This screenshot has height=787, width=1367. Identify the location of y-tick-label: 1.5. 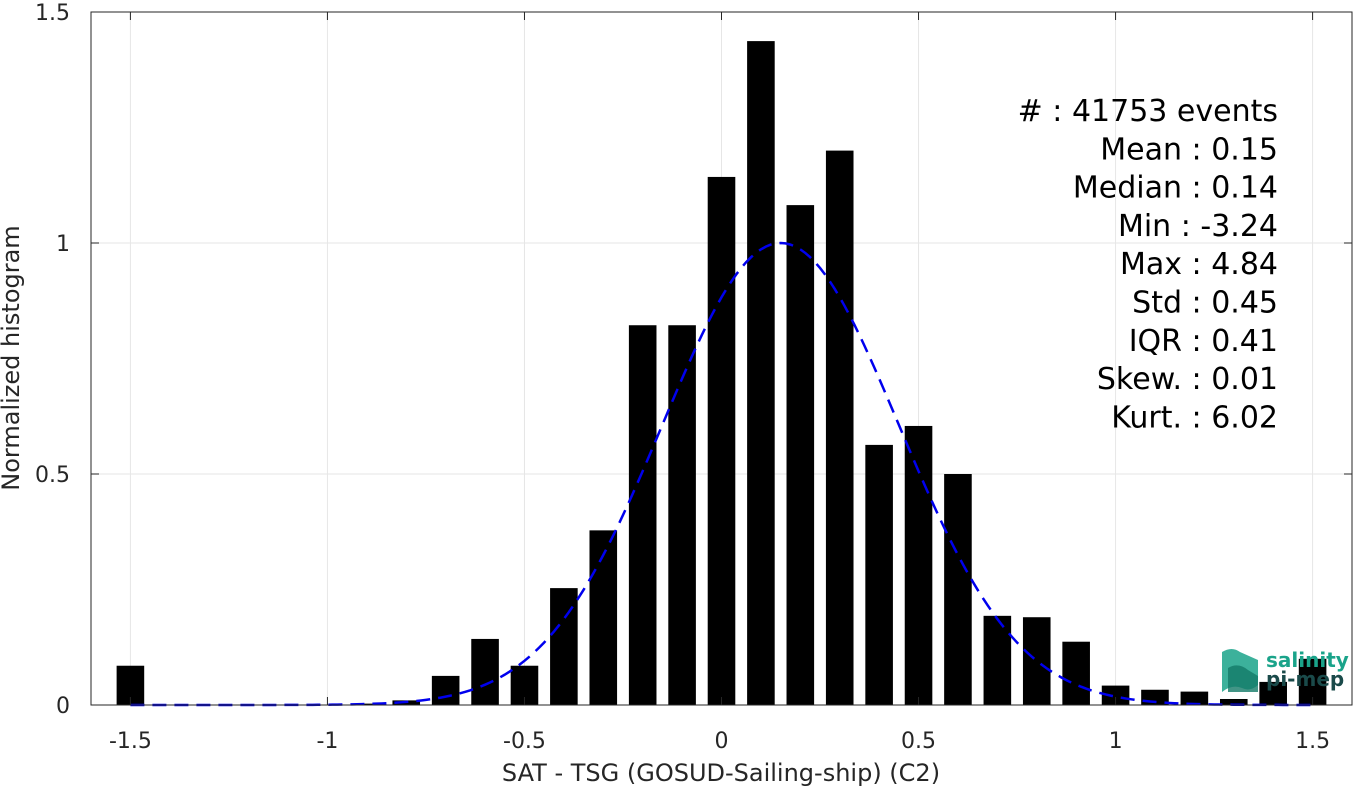
(52, 13).